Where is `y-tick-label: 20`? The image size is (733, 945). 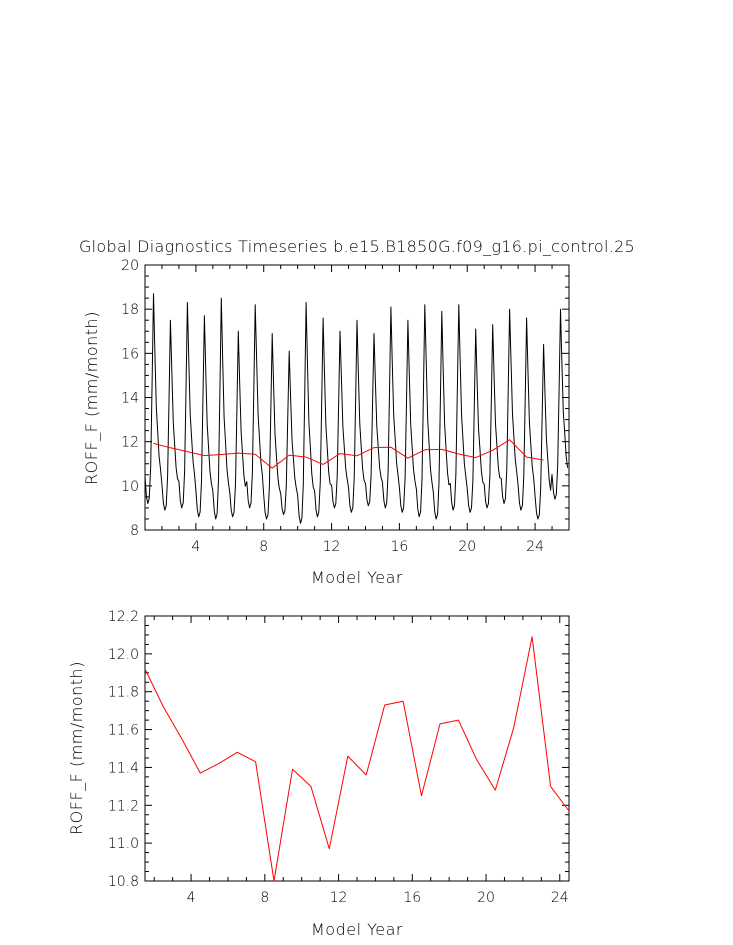 y-tick-label: 20 is located at coordinates (130, 266).